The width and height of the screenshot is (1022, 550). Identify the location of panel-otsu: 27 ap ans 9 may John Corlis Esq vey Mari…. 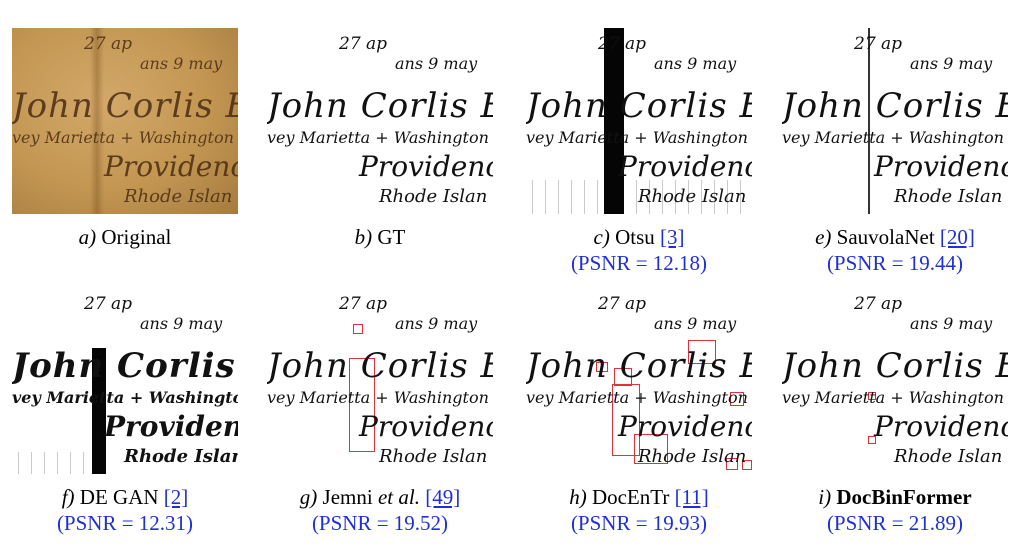
(639, 137).